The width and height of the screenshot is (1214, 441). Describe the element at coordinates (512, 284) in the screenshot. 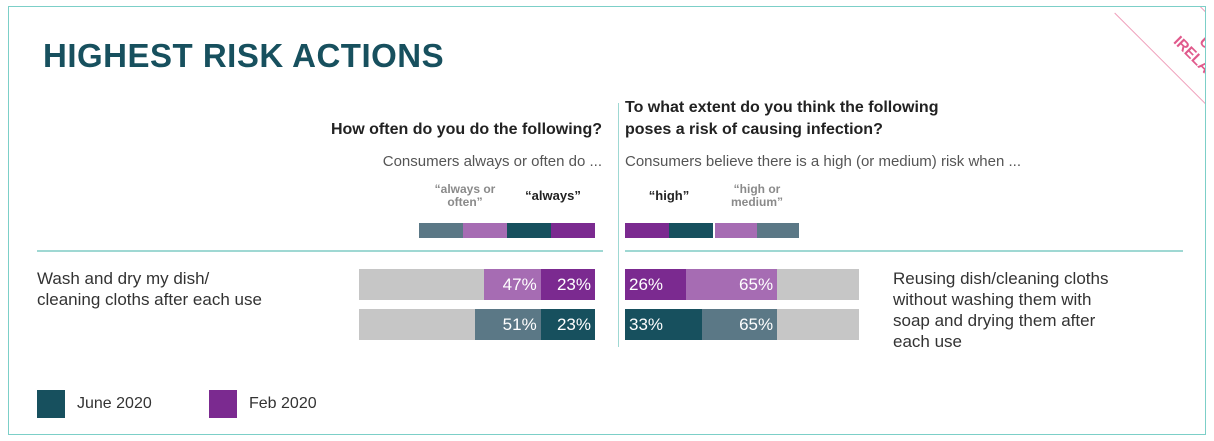

I see `left-bar-feb-always-or-often: 47%` at that location.